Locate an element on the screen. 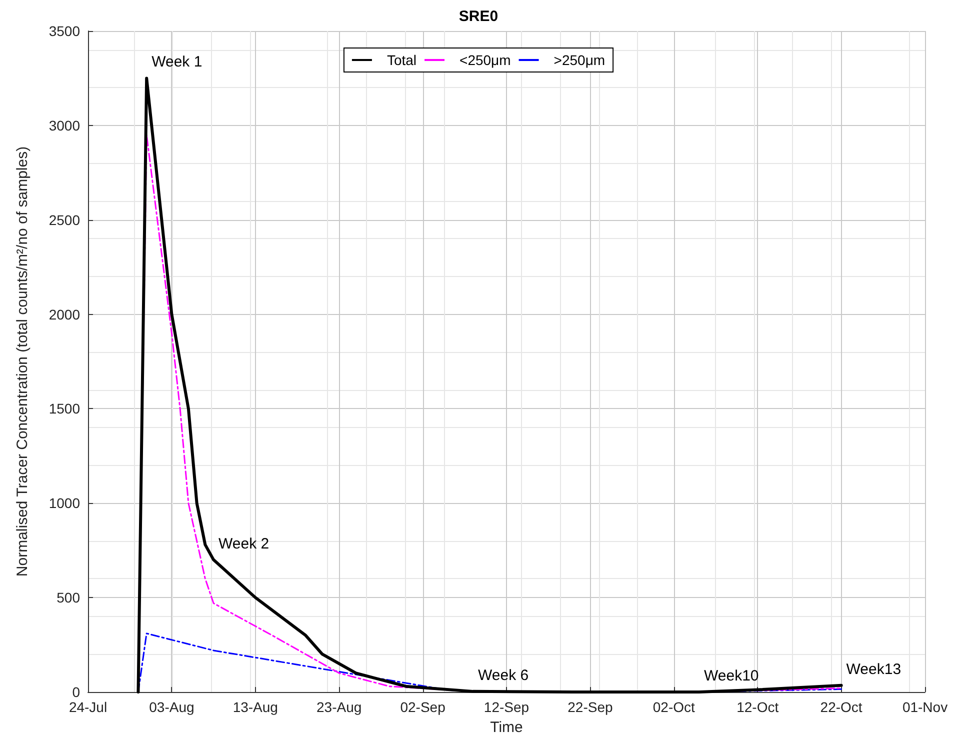 This screenshot has width=957, height=749. legend-label: >250μm is located at coordinates (580, 60).